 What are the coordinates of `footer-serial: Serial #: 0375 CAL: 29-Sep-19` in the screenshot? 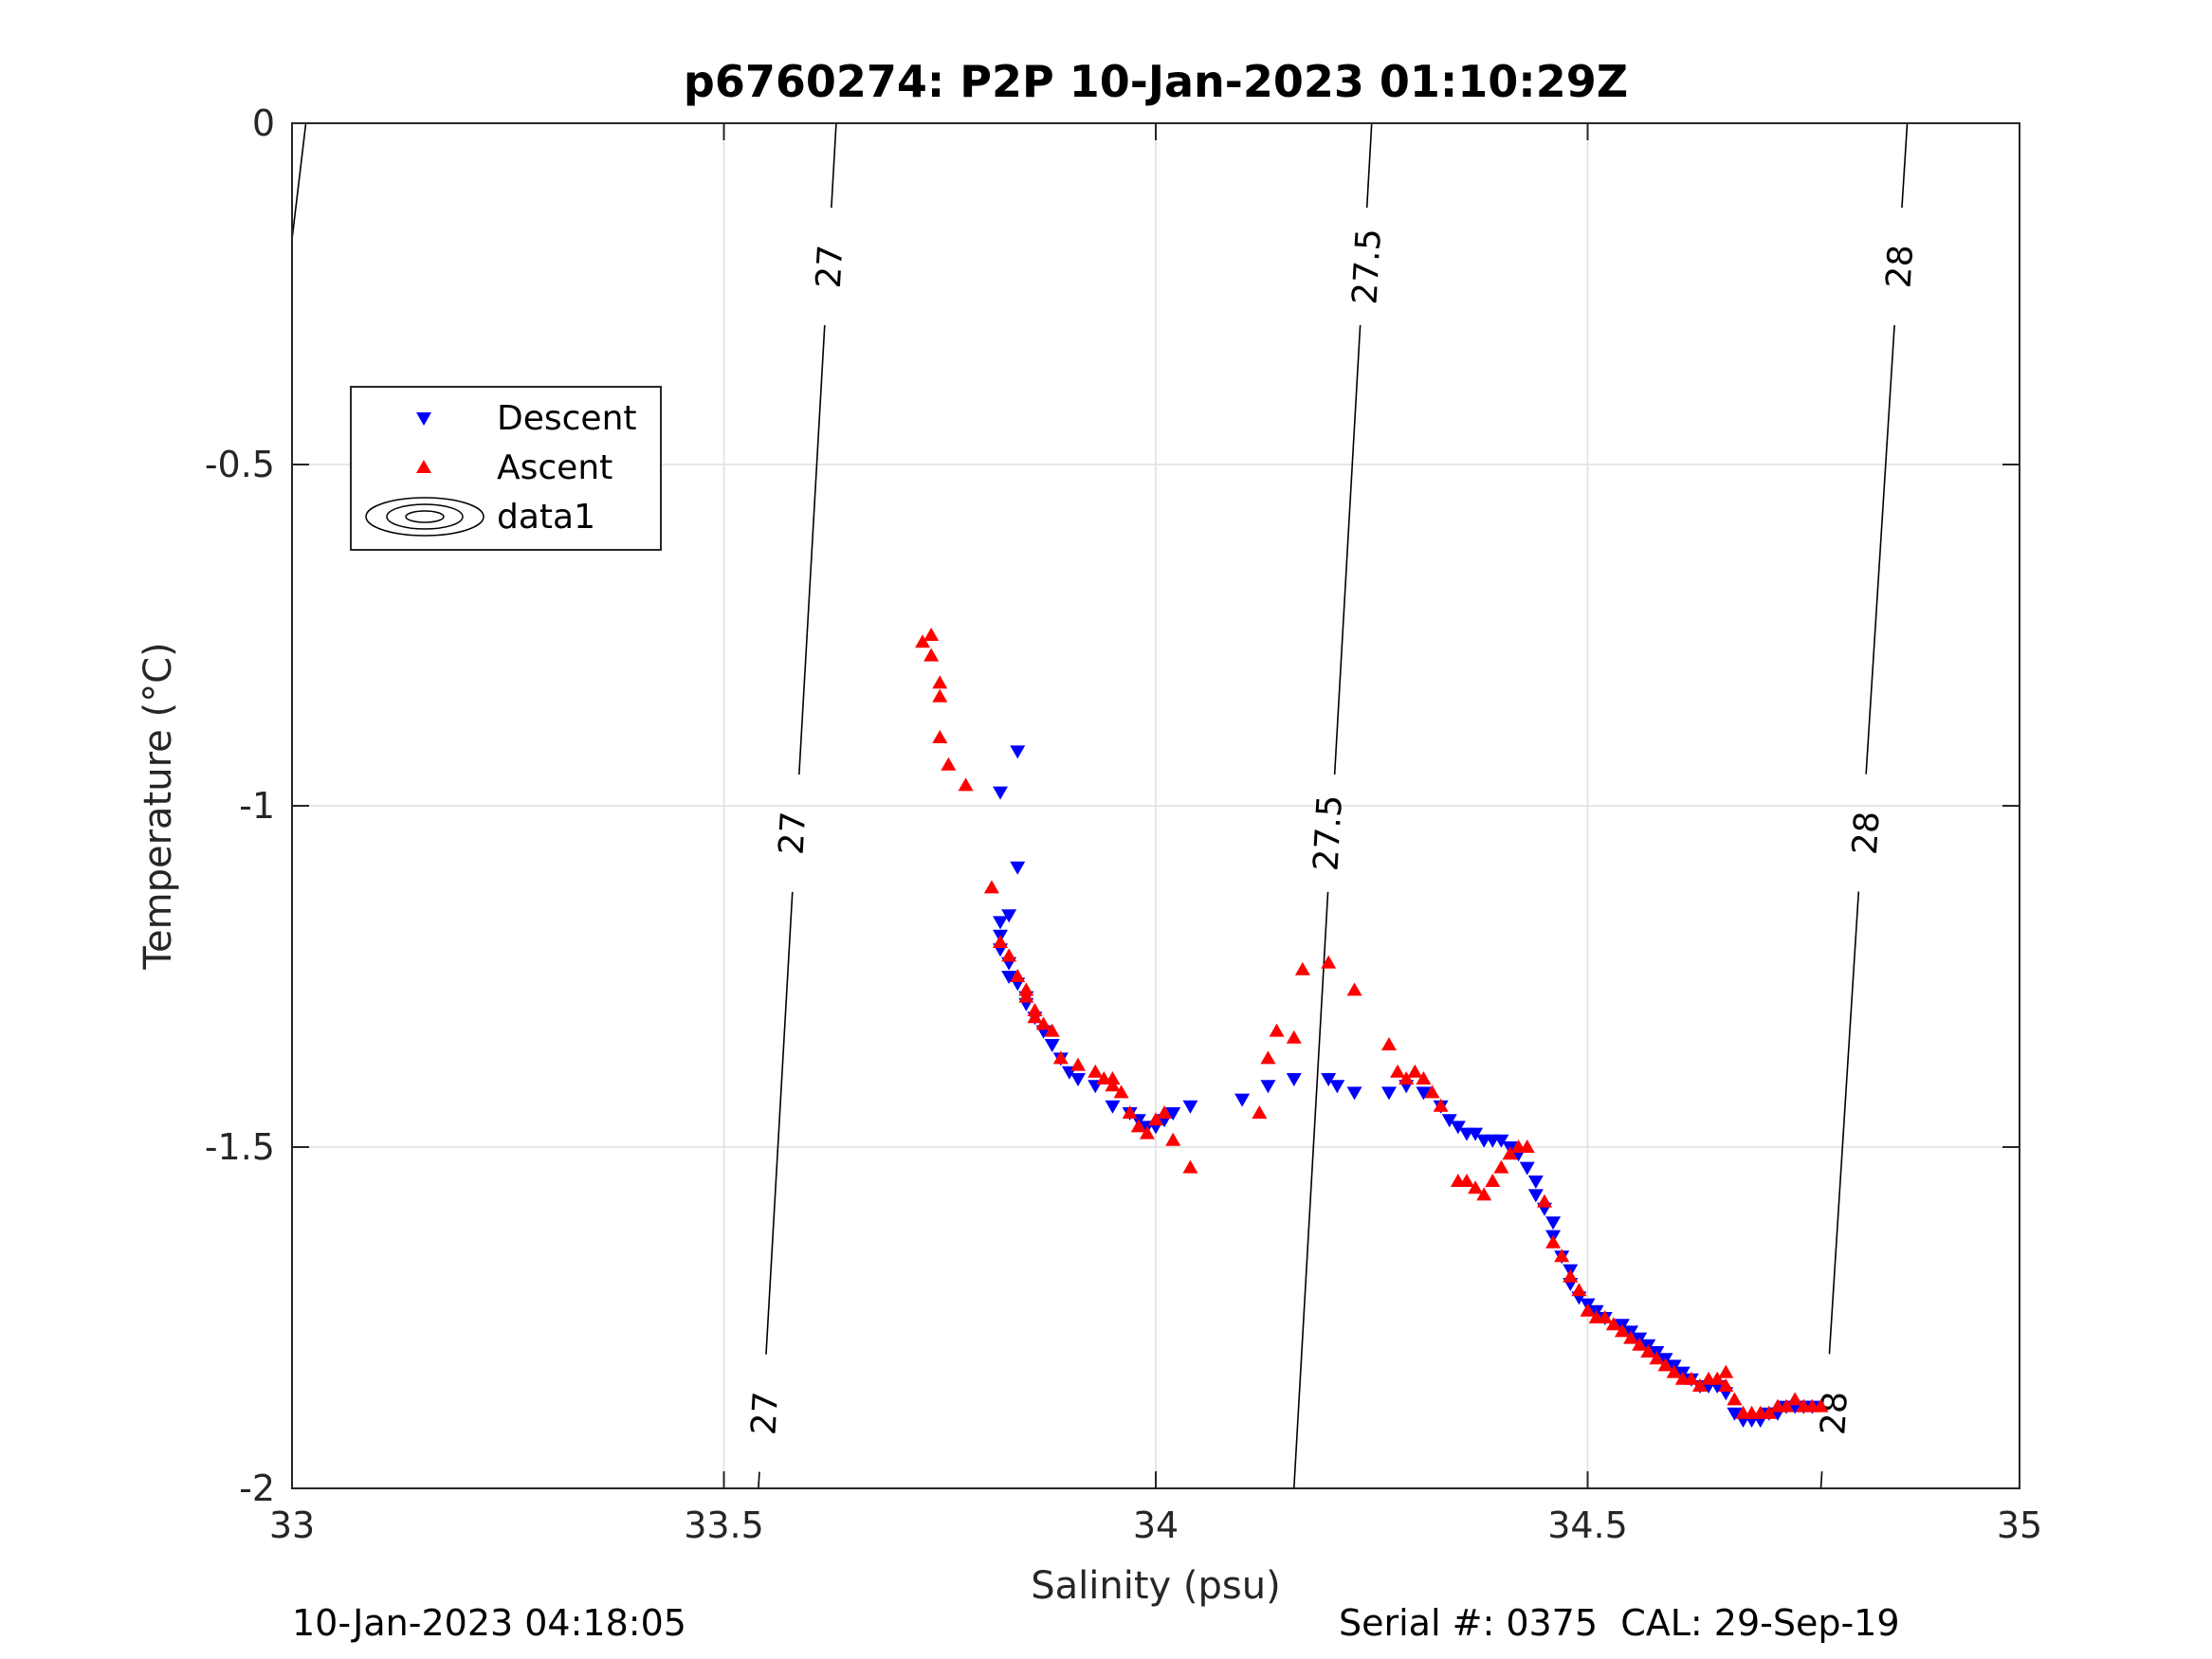 It's located at (1619, 1623).